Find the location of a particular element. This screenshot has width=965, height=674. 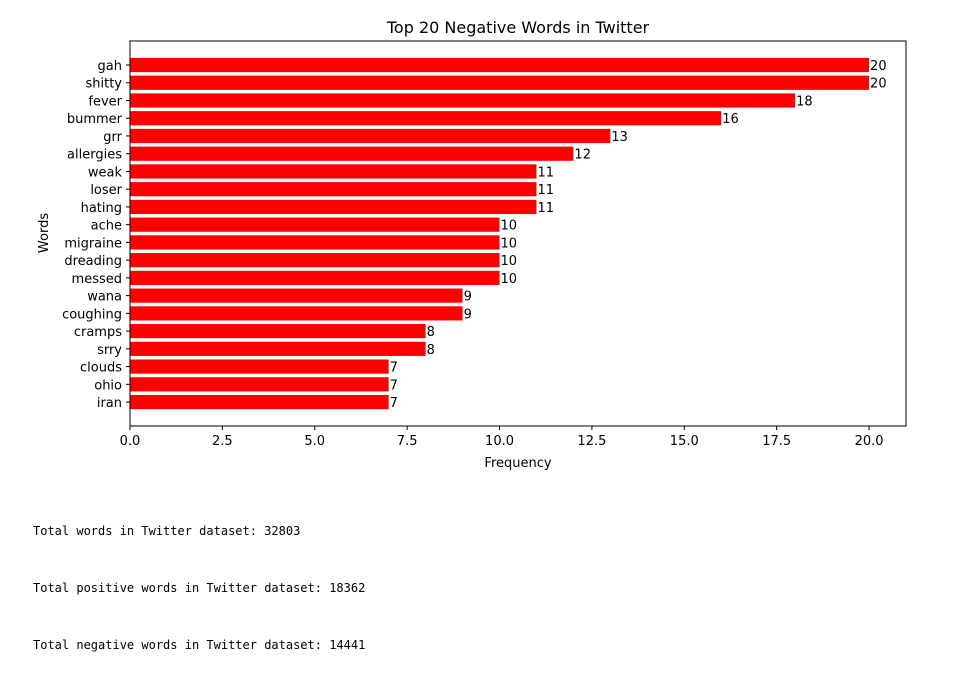

bar-shitty is located at coordinates (500, 82).